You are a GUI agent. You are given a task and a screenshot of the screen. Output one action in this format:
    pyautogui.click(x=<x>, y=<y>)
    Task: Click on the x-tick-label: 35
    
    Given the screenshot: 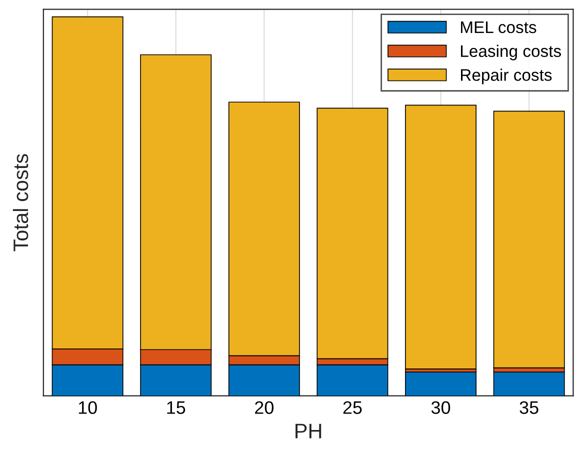 What is the action you would take?
    pyautogui.click(x=529, y=407)
    